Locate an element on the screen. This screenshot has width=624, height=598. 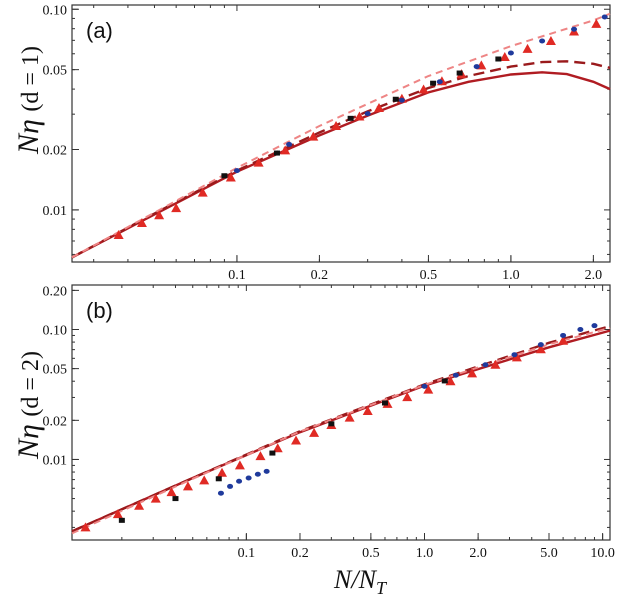
panel-a-y-tick-label: 0.02 is located at coordinates (55, 151).